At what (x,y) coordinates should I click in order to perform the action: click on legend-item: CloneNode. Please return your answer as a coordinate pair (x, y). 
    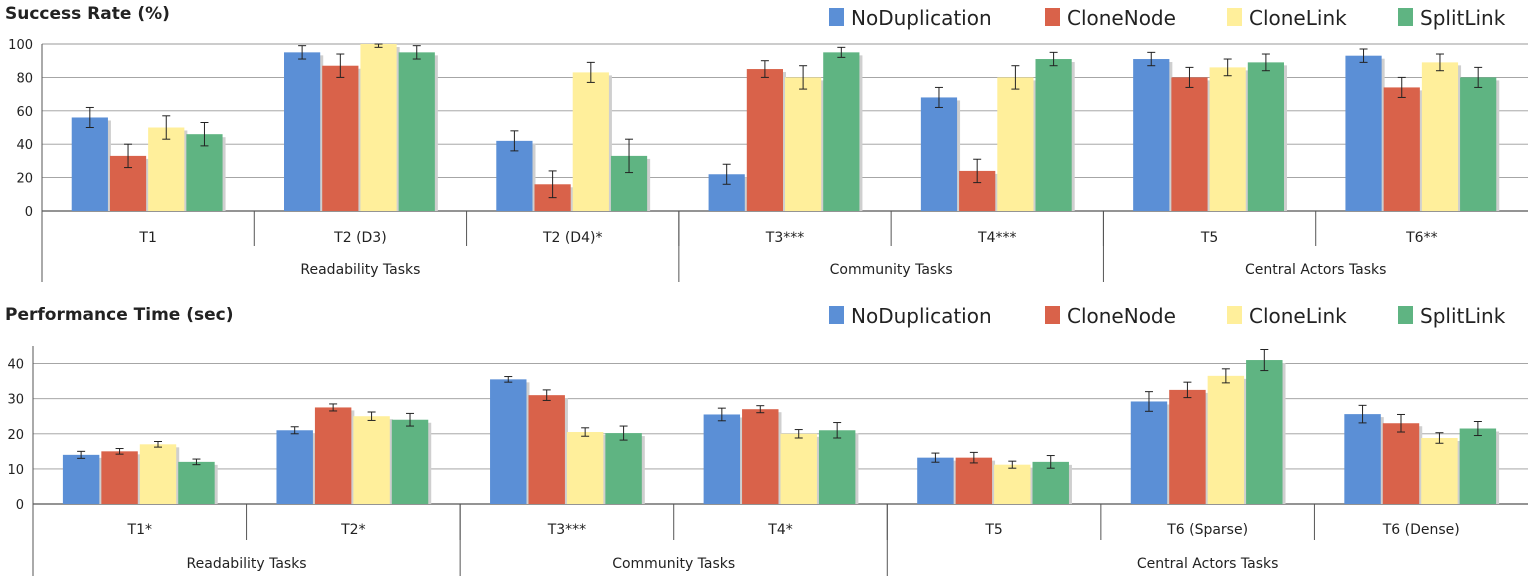
    Looking at the image, I should click on (1110, 316).